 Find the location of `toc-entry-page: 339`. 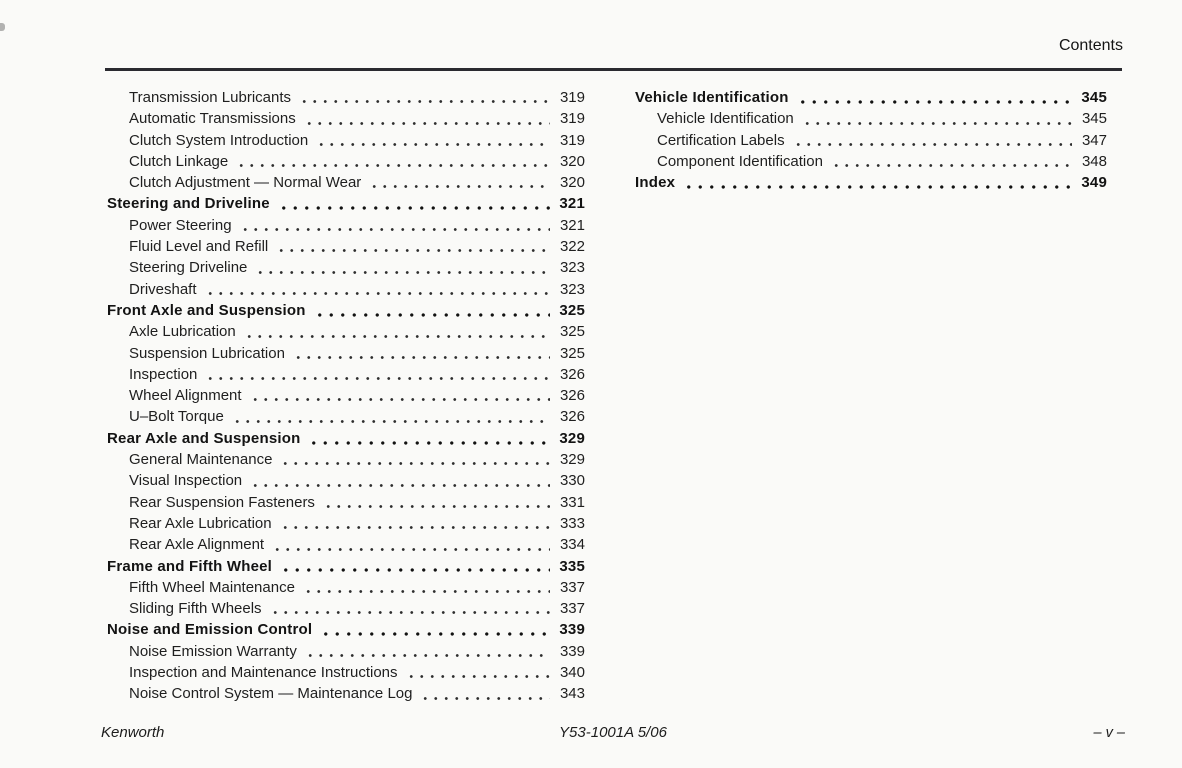

toc-entry-page: 339 is located at coordinates (572, 630).